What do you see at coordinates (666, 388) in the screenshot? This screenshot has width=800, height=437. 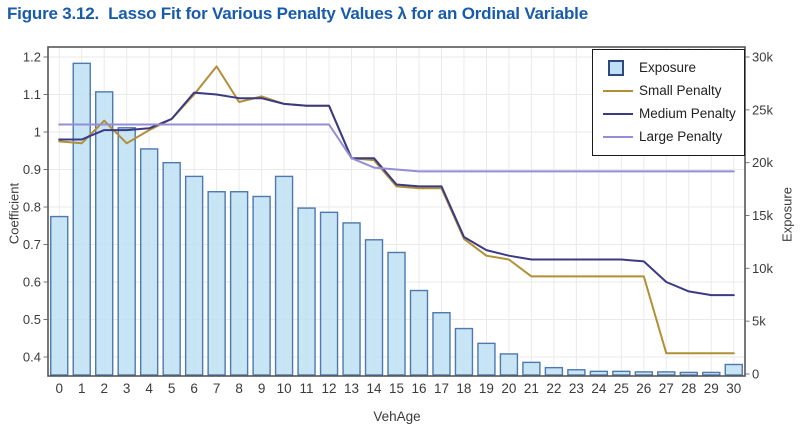 I see `x-tick-label: 27` at bounding box center [666, 388].